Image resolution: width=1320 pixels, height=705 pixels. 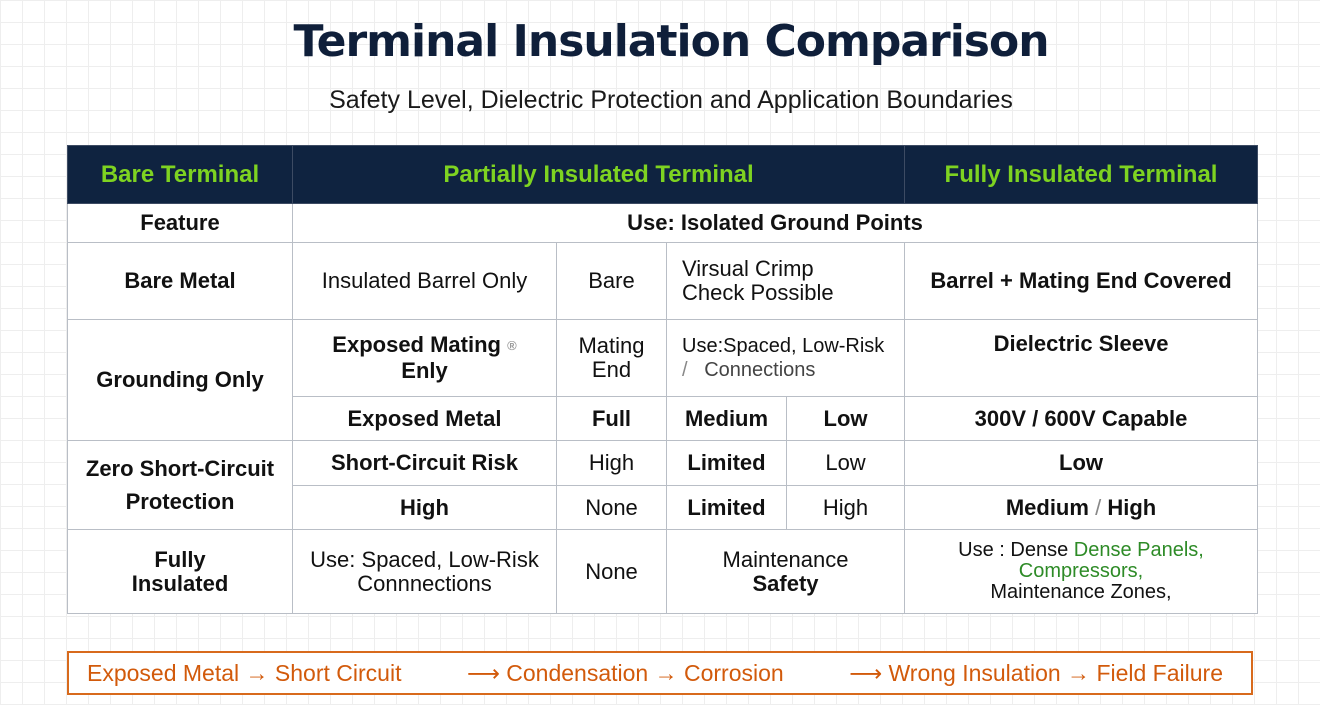 I want to click on table-row-feature: Feature Use: Isolated Ground Points, so click(x=663, y=223).